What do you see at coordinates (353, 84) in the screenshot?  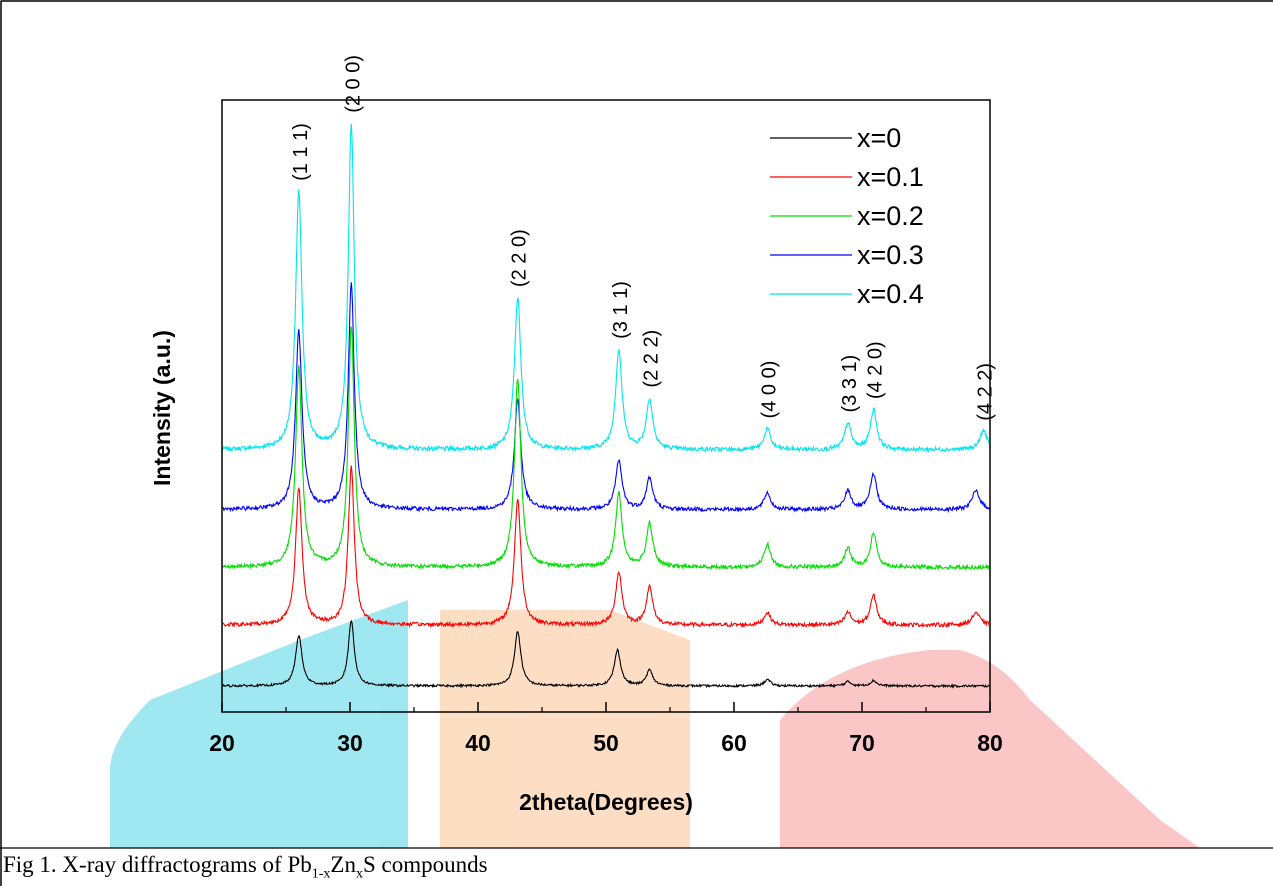 I see `peak-label: (2 0 0)` at bounding box center [353, 84].